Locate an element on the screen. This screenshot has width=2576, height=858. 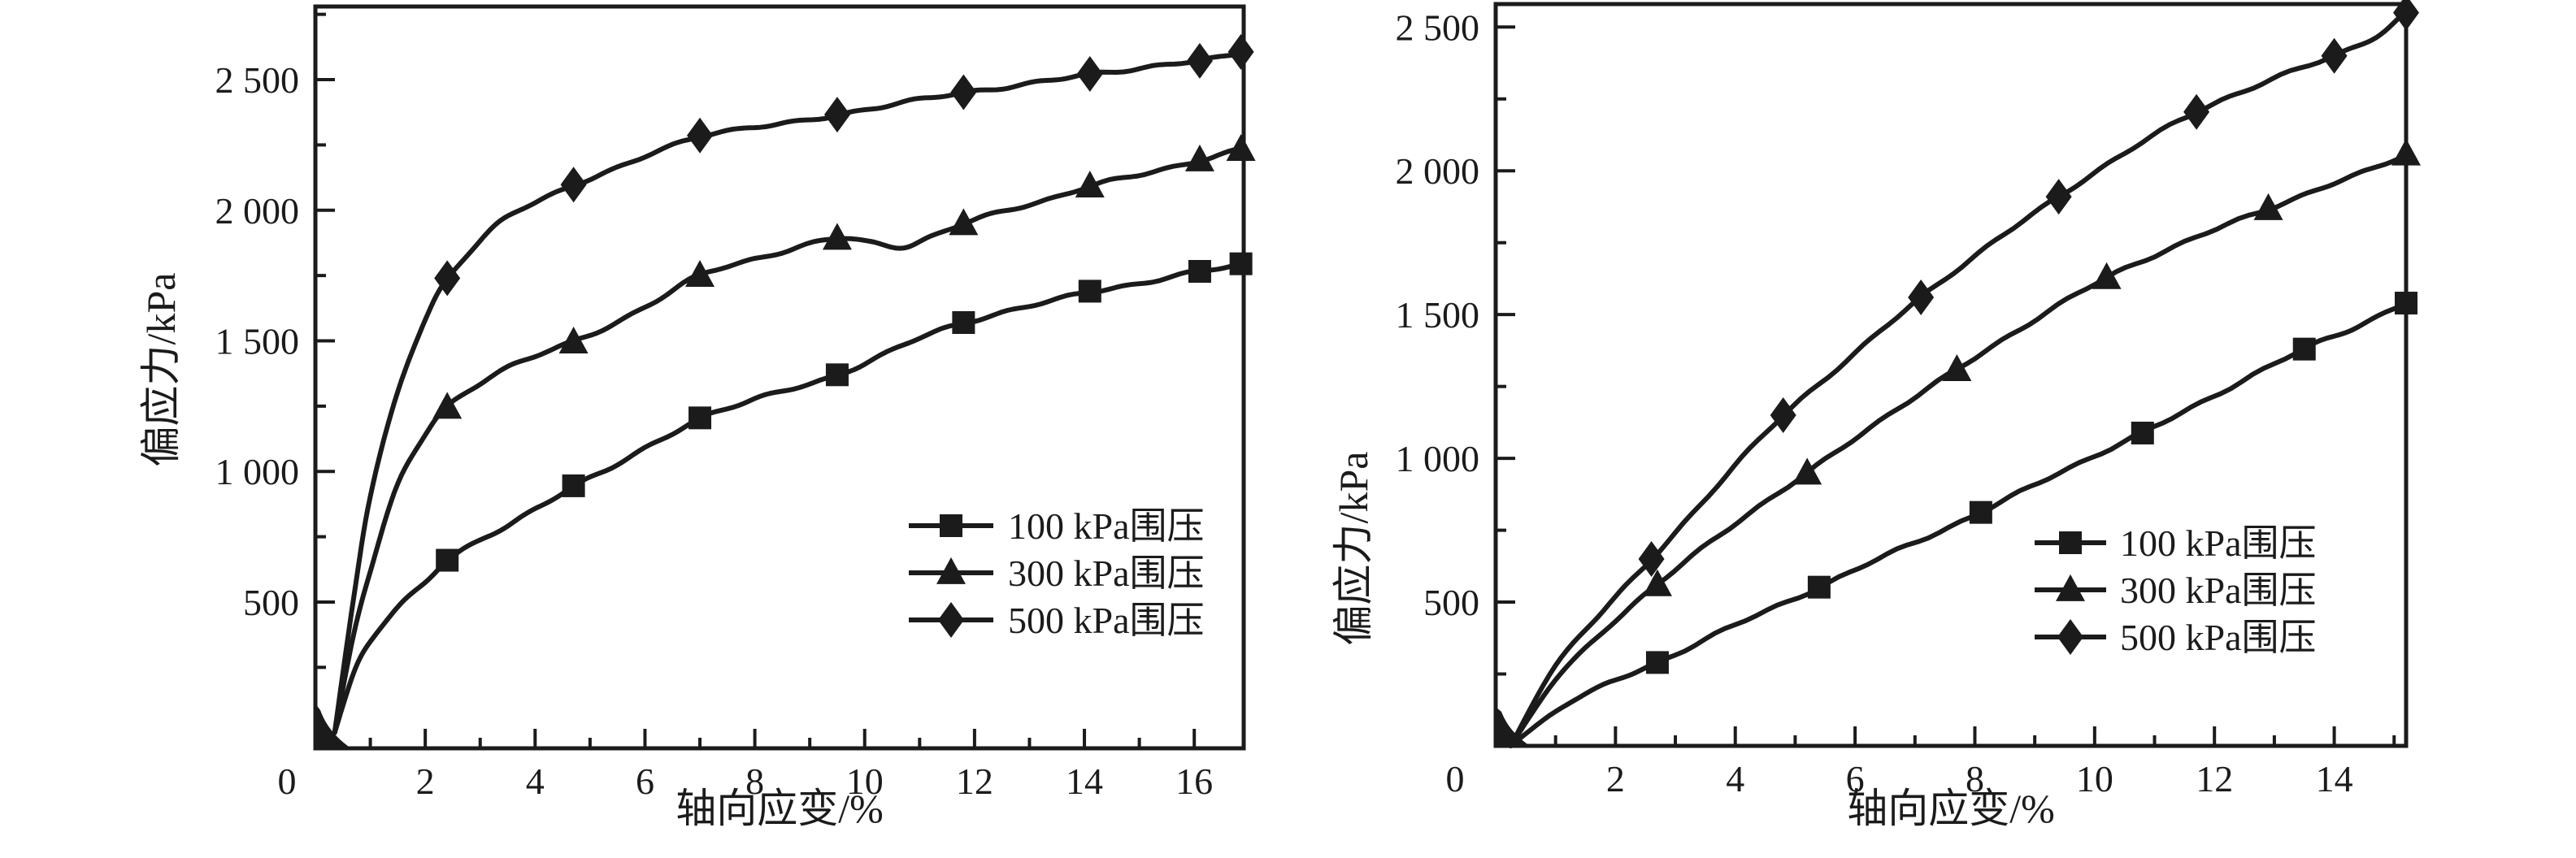
left-x-axis-title: 轴向应变/% is located at coordinates (779, 808).